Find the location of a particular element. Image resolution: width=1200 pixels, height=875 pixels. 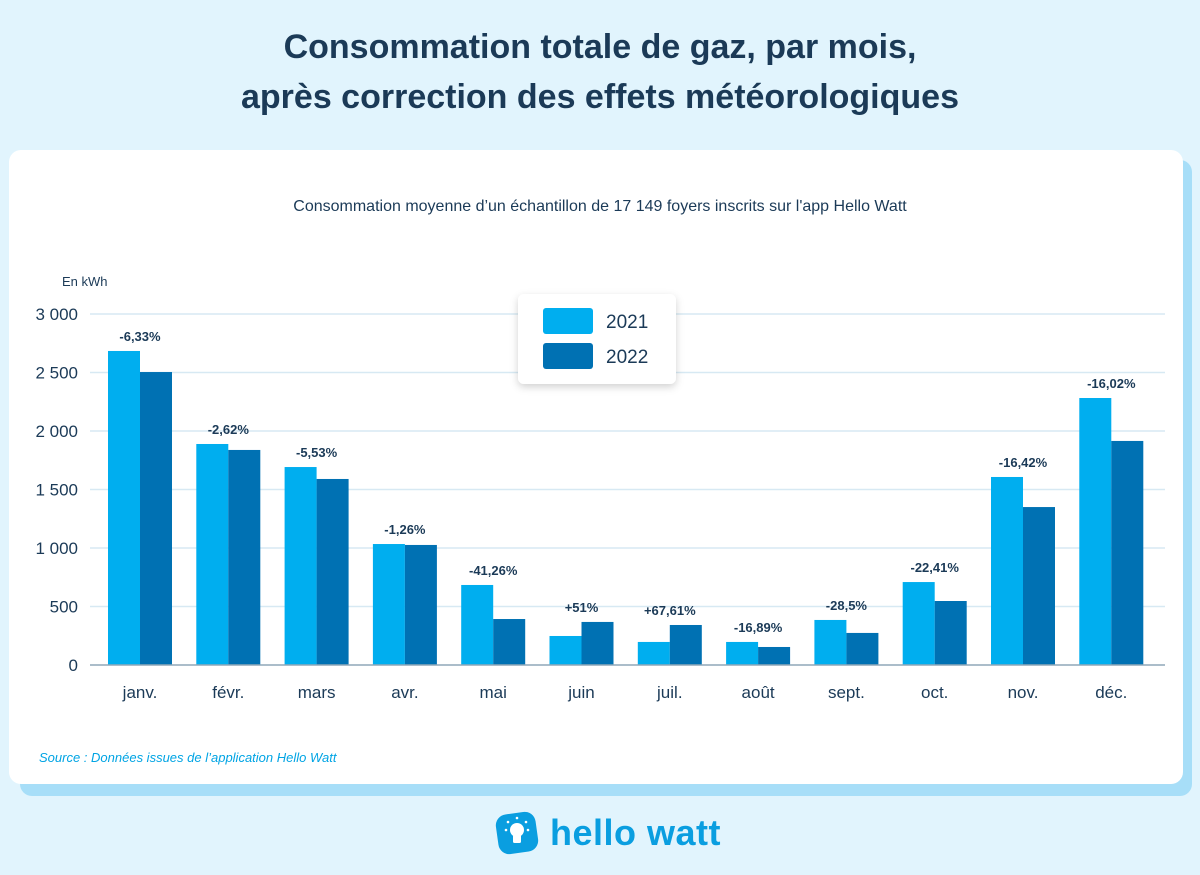

change-label: +51% is located at coordinates (582, 607).